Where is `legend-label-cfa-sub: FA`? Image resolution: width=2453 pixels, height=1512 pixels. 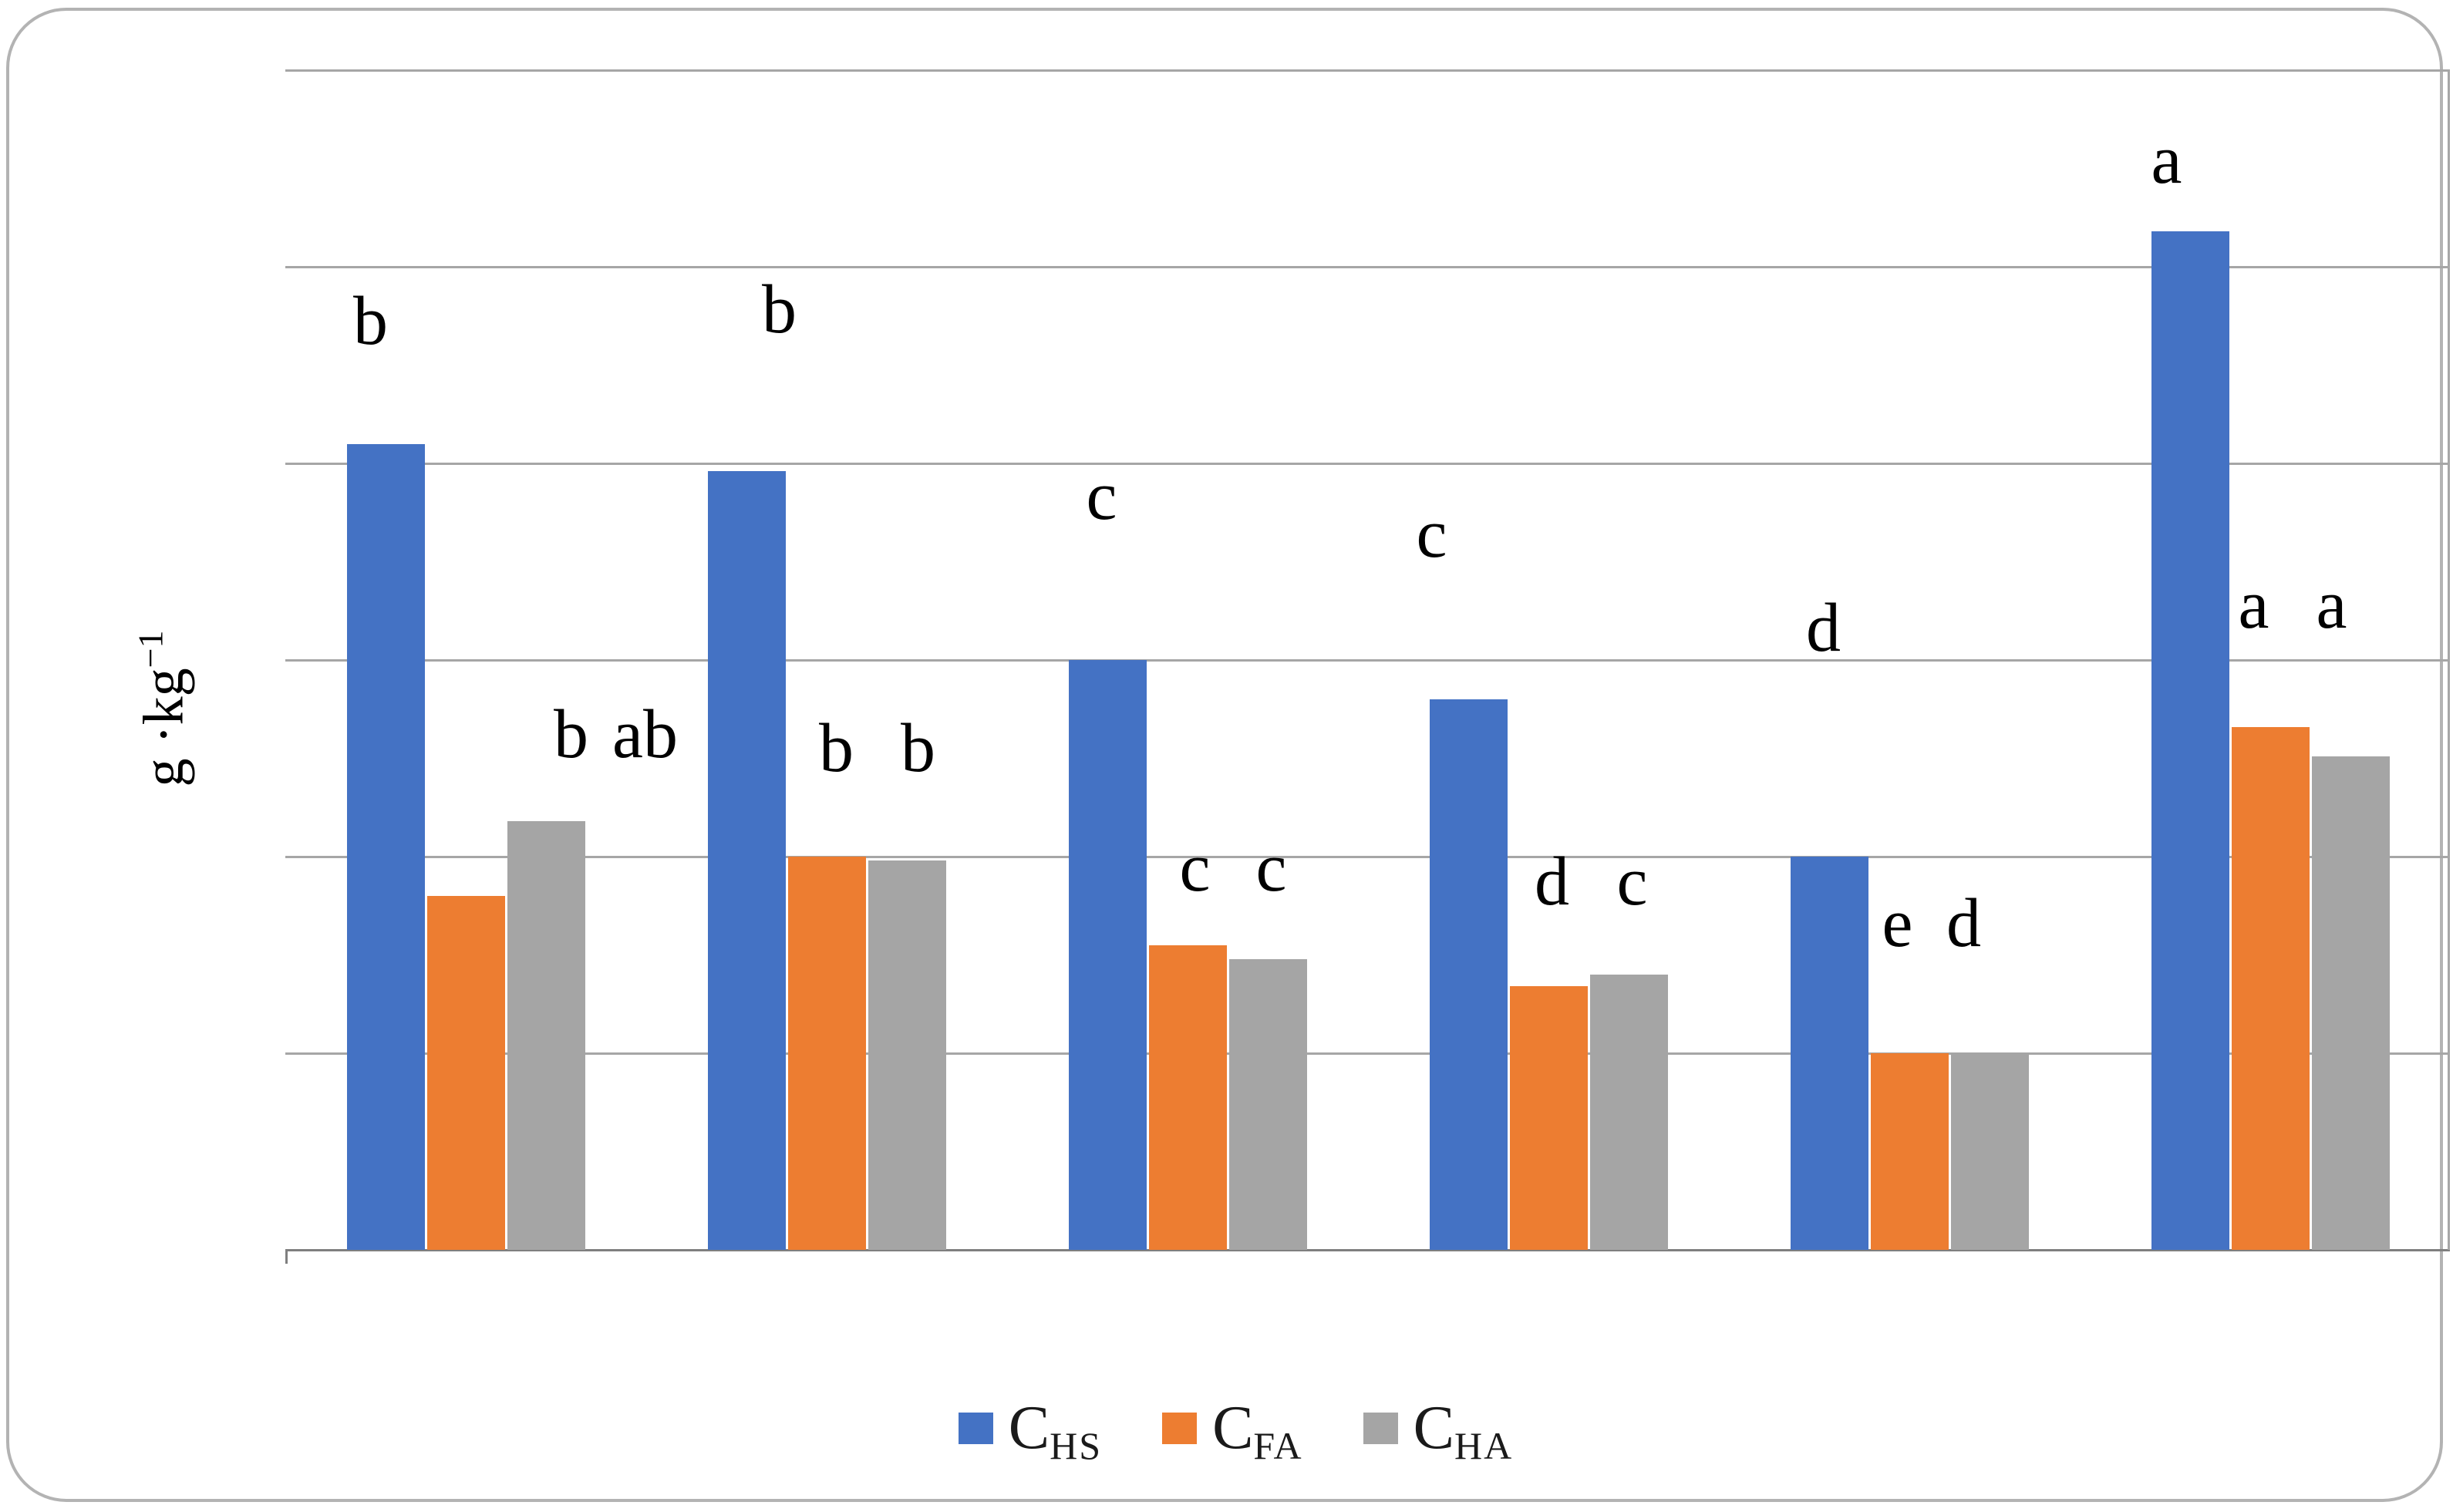
legend-label-cfa-sub: FA is located at coordinates (1278, 1445).